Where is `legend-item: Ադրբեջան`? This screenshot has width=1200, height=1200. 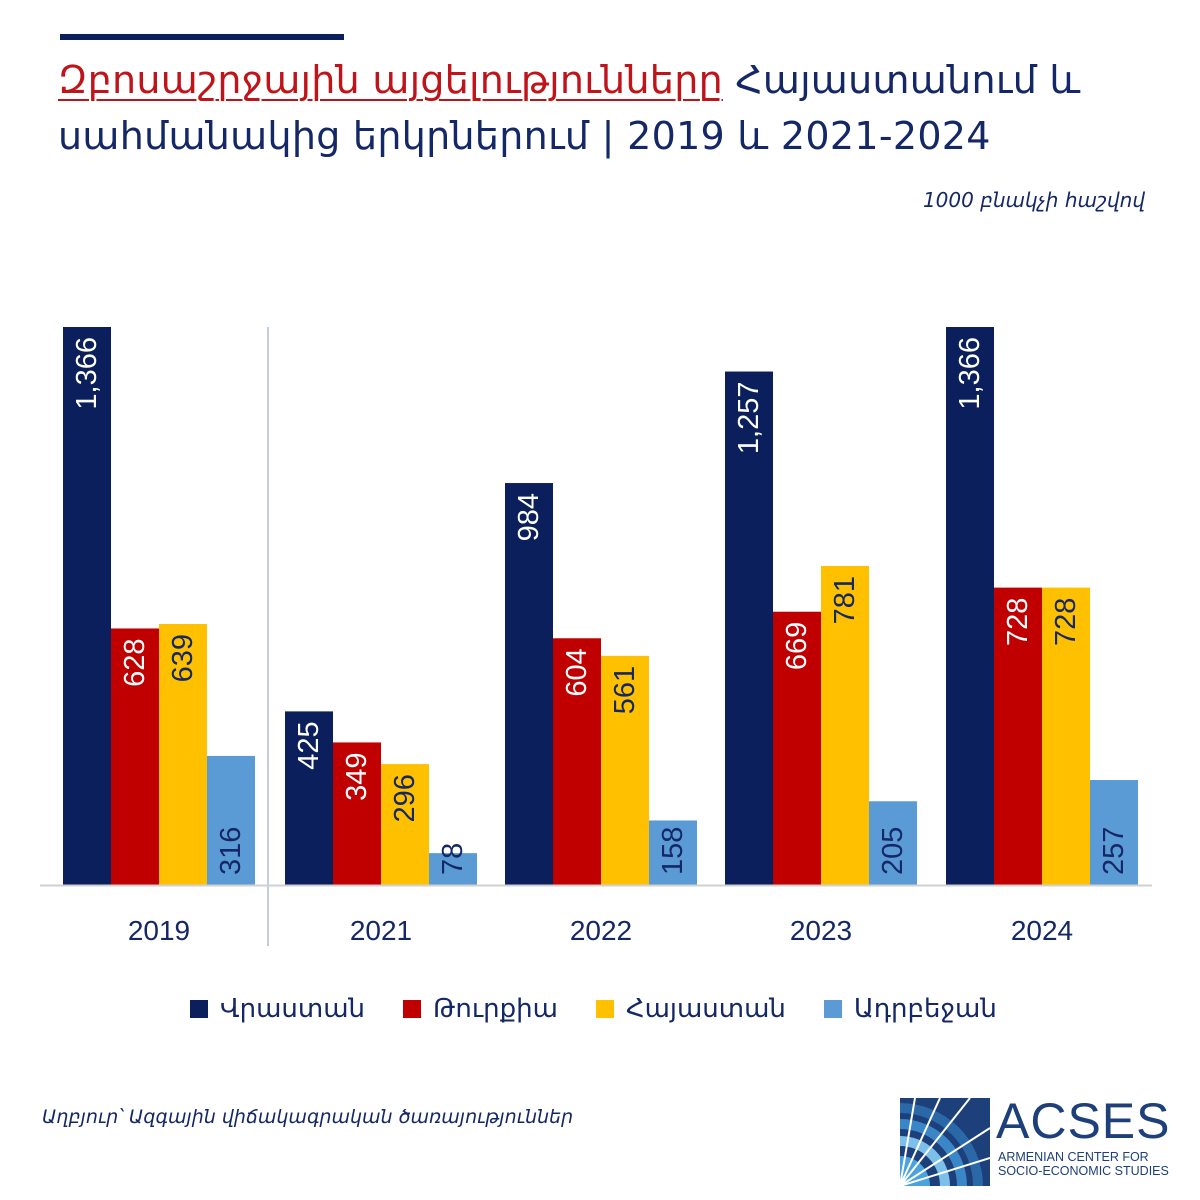 legend-item: Ադրբեջան is located at coordinates (910, 1009).